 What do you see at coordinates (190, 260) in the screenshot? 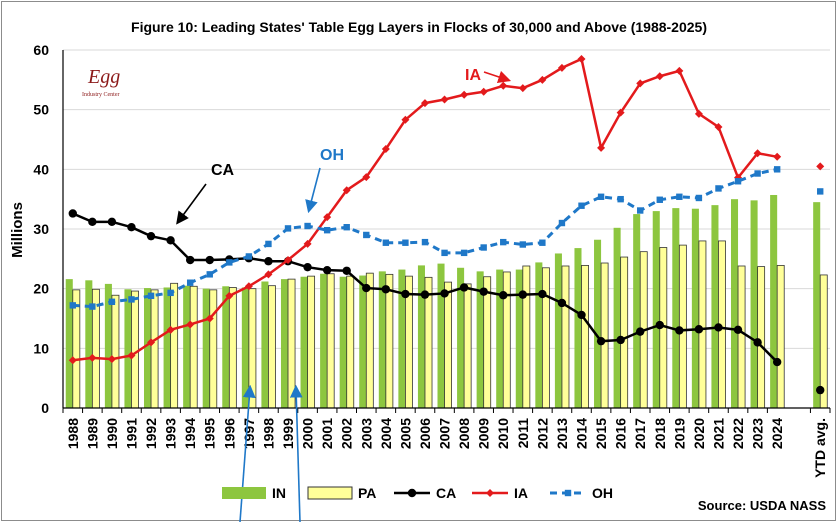
I see `point-ca-1994` at bounding box center [190, 260].